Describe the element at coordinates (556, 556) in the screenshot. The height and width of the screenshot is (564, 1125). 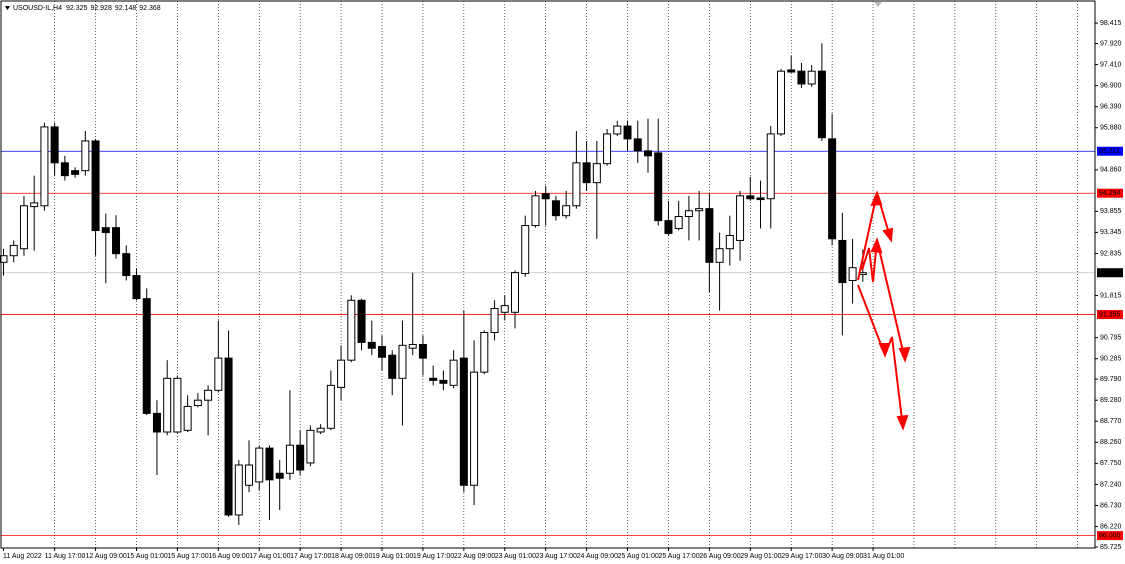
I see `x-tick-label: 23 Aug 17:00` at that location.